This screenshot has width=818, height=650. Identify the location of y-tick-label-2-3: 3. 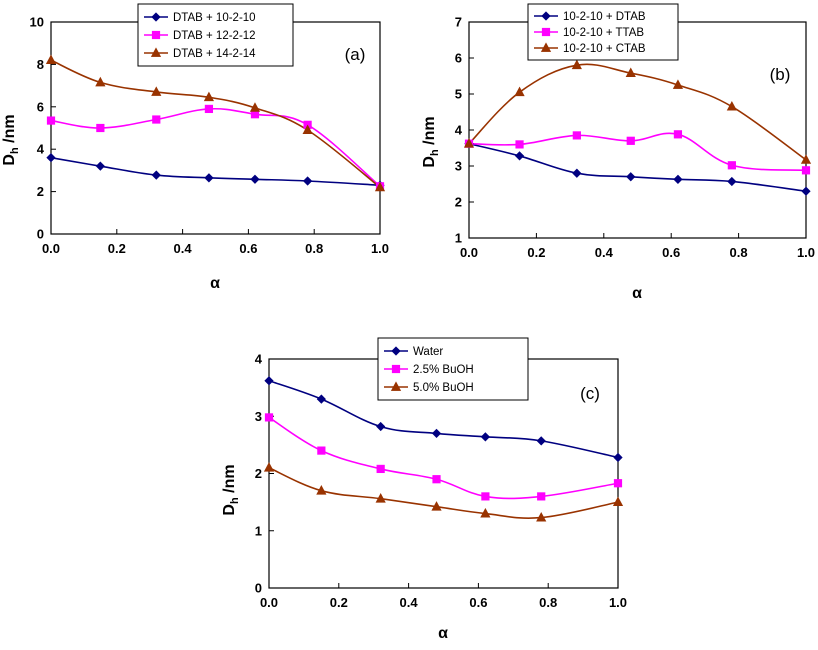
(258, 416).